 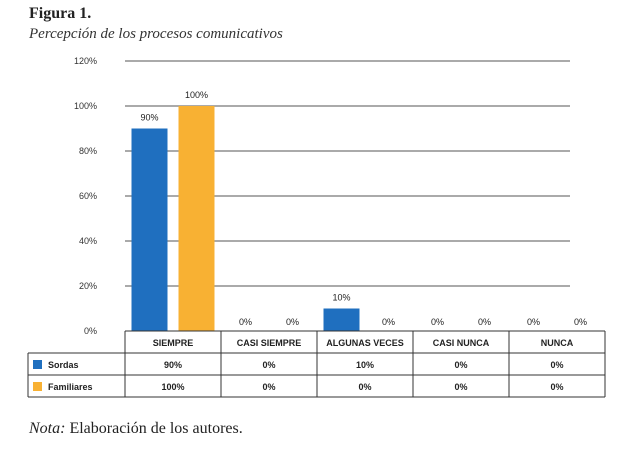 I want to click on figure-title: Percepción de los procesos comunicativos, so click(x=156, y=34).